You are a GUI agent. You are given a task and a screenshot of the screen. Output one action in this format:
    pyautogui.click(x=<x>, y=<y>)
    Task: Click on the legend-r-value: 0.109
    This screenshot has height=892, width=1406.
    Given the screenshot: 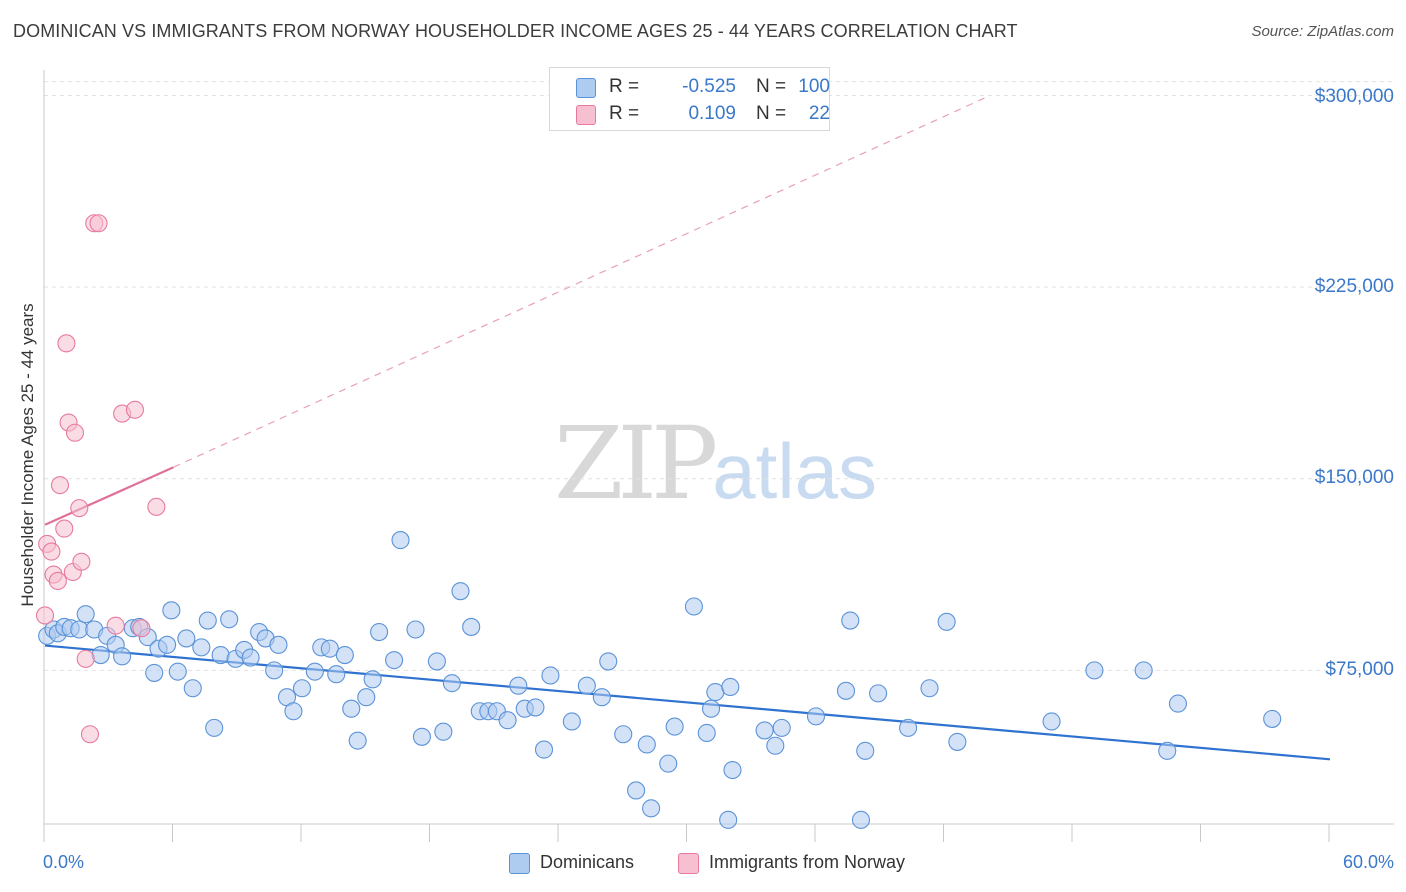 What is the action you would take?
    pyautogui.click(x=712, y=113)
    